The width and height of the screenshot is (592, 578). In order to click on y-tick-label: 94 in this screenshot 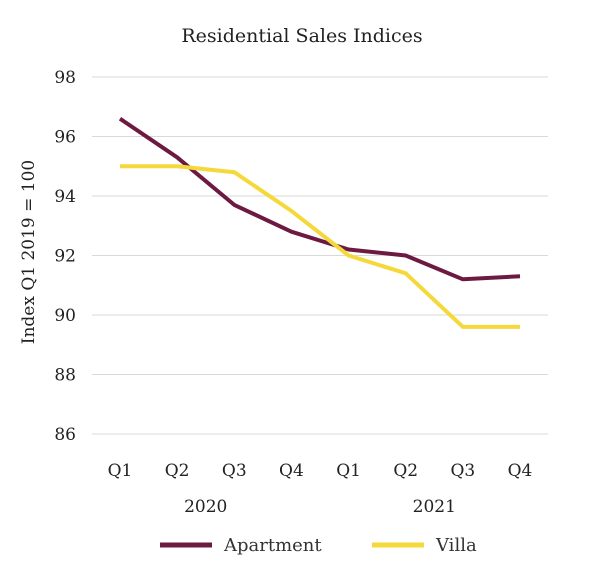, I will do `click(65, 197)`.